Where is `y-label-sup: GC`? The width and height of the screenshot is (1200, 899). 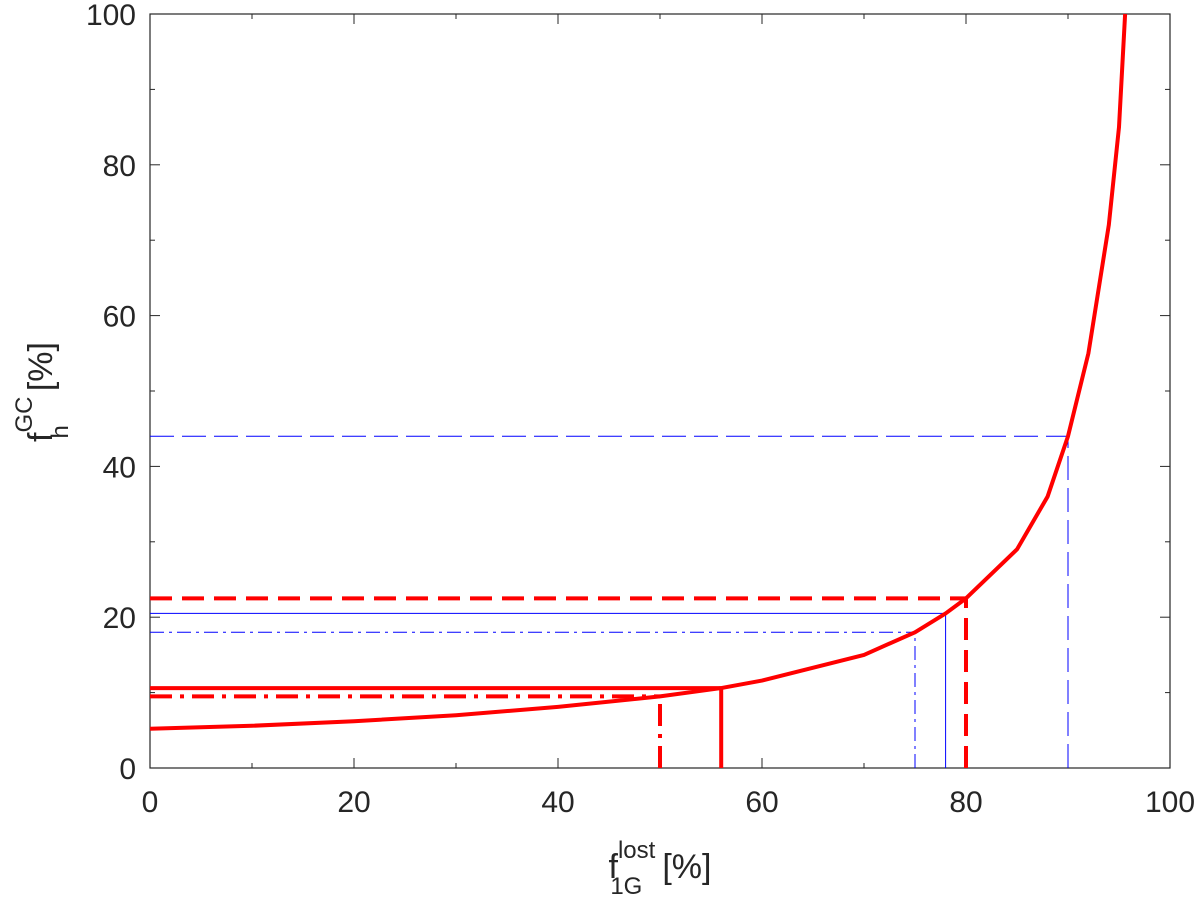 y-label-sup: GC is located at coordinates (24, 415).